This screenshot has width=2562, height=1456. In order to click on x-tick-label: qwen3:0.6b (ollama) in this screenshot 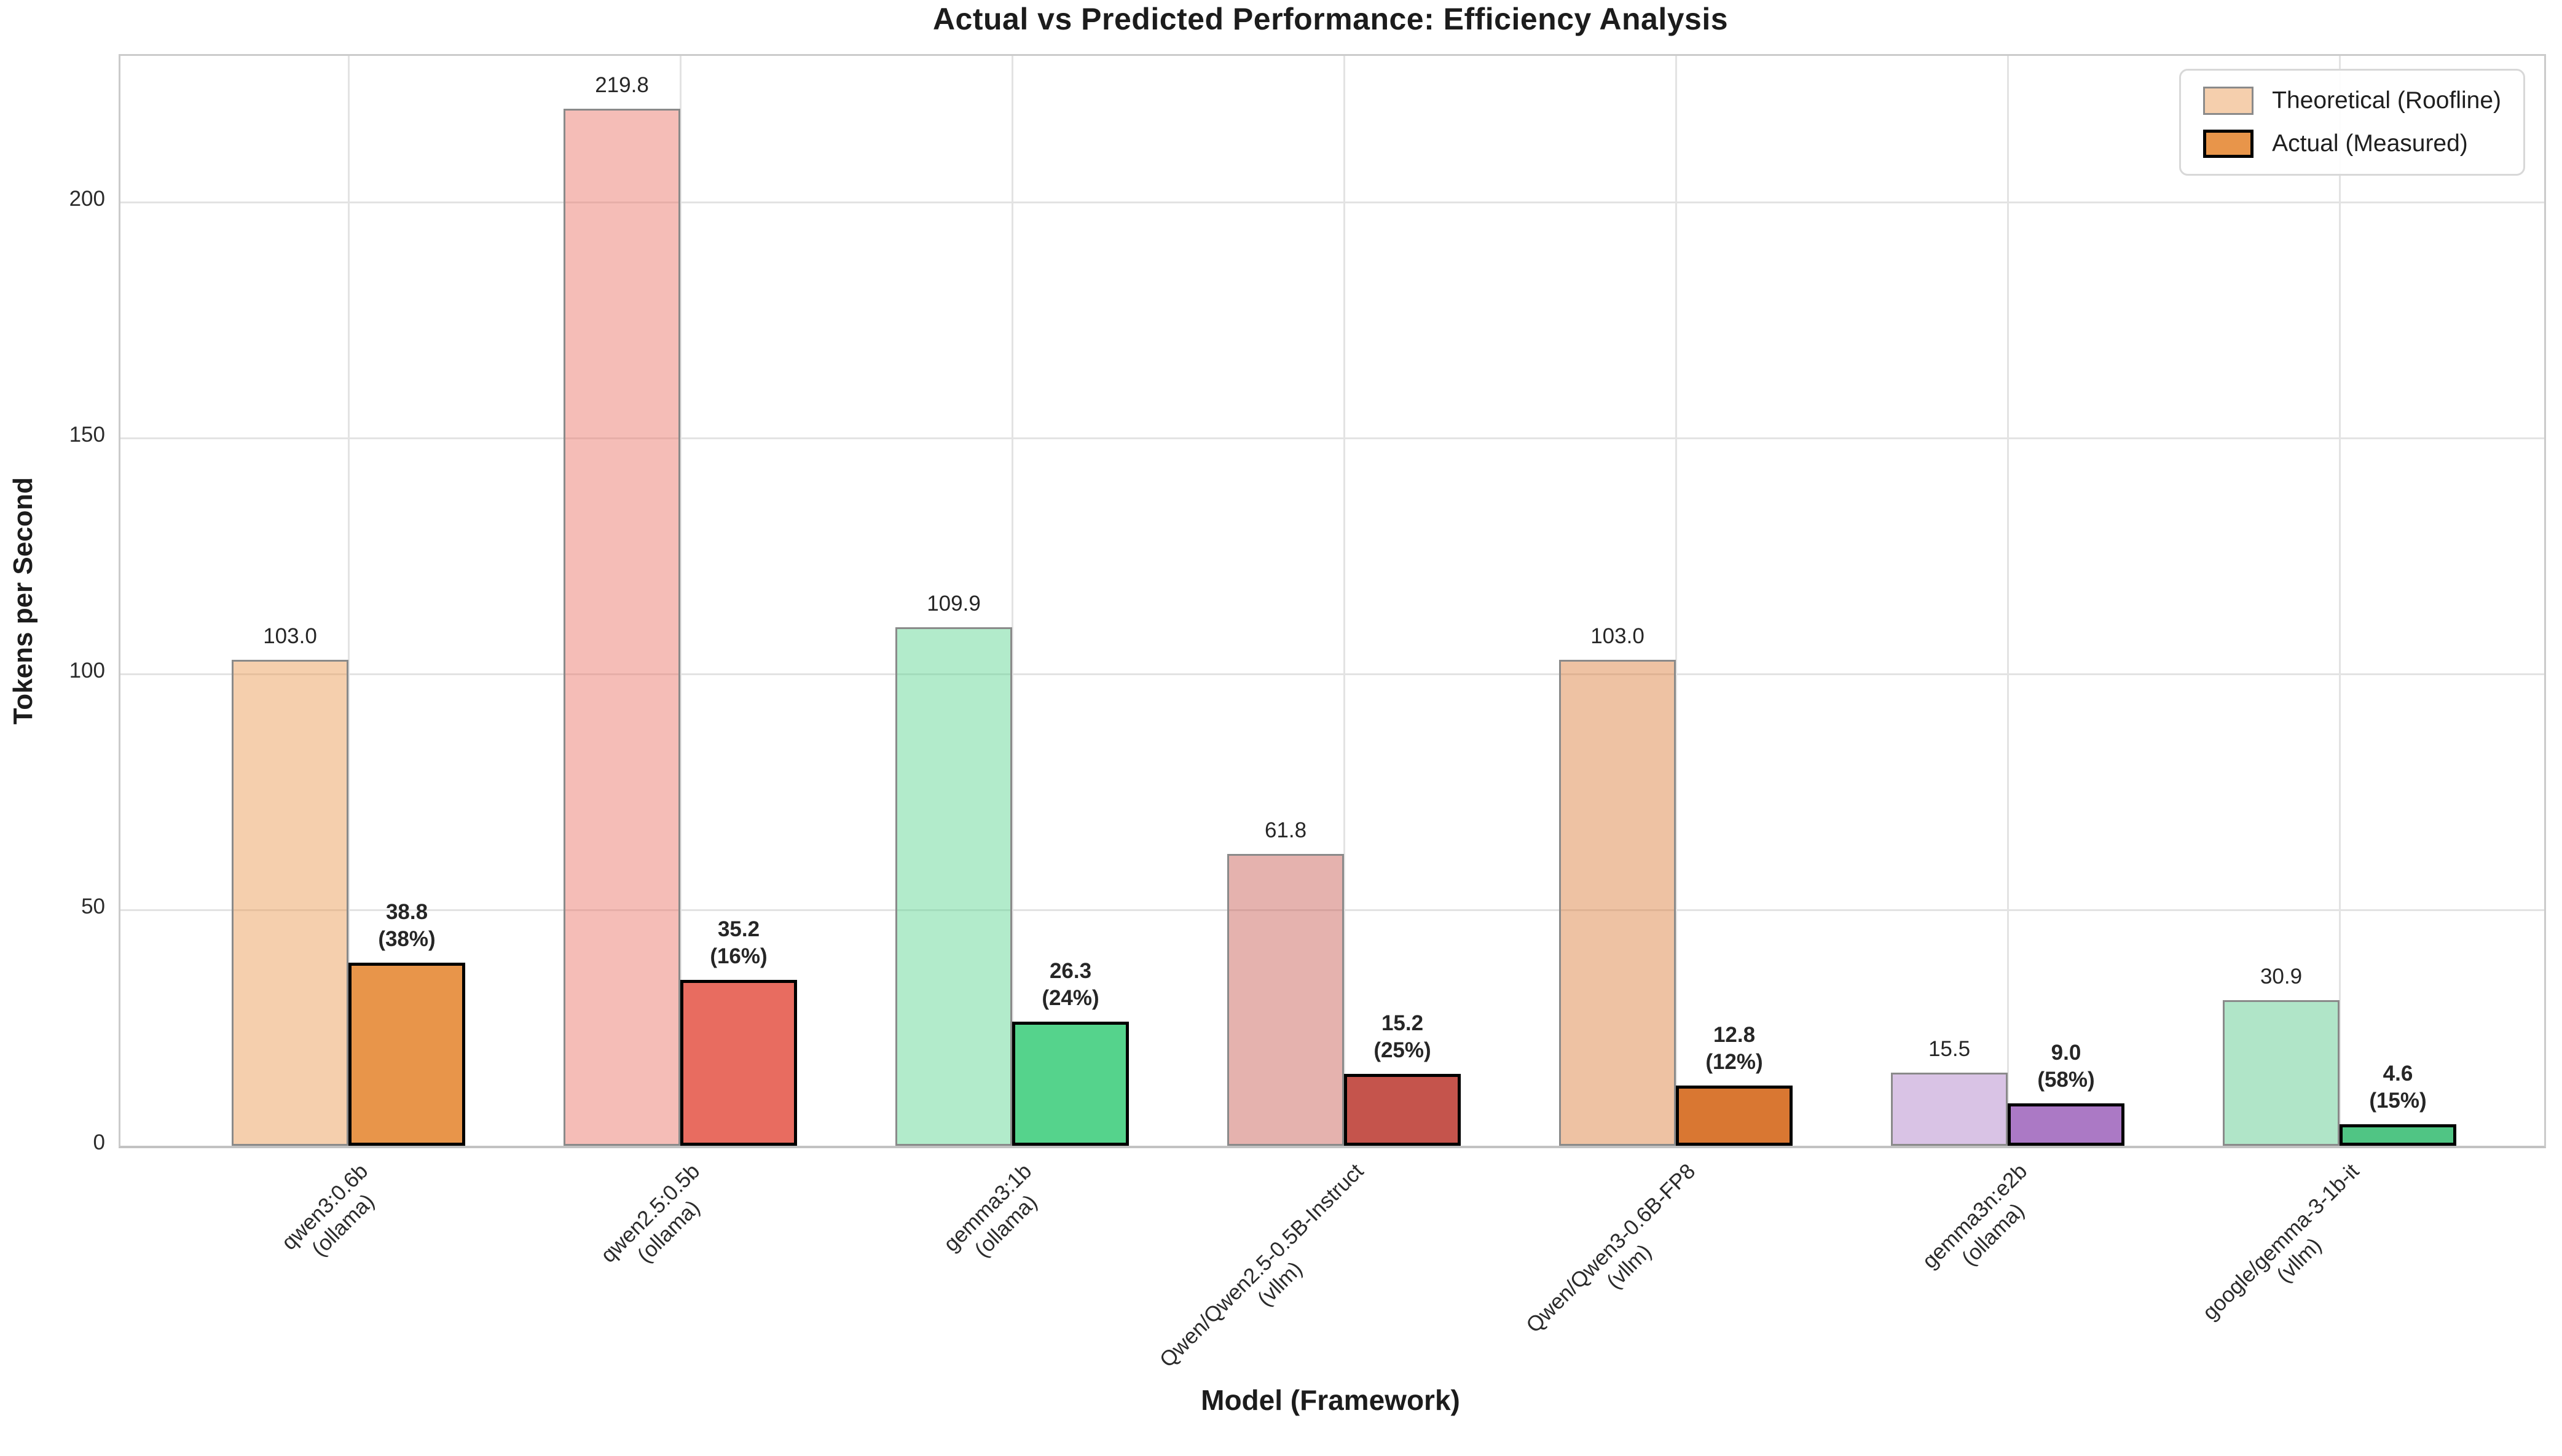, I will do `click(328, 1210)`.